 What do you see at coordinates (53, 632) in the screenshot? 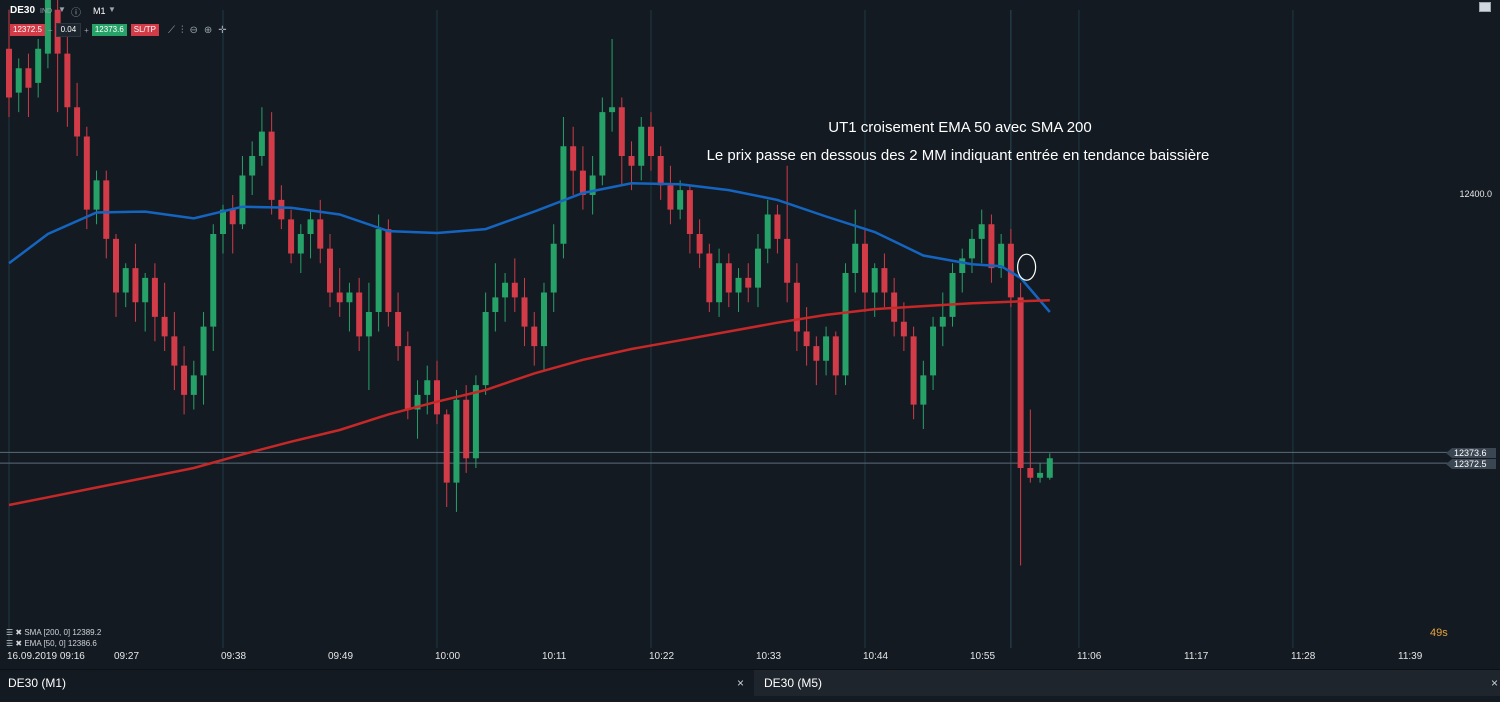
I see `sma-legend: ☰ ✖ SMA [200, 0] 12389.2` at bounding box center [53, 632].